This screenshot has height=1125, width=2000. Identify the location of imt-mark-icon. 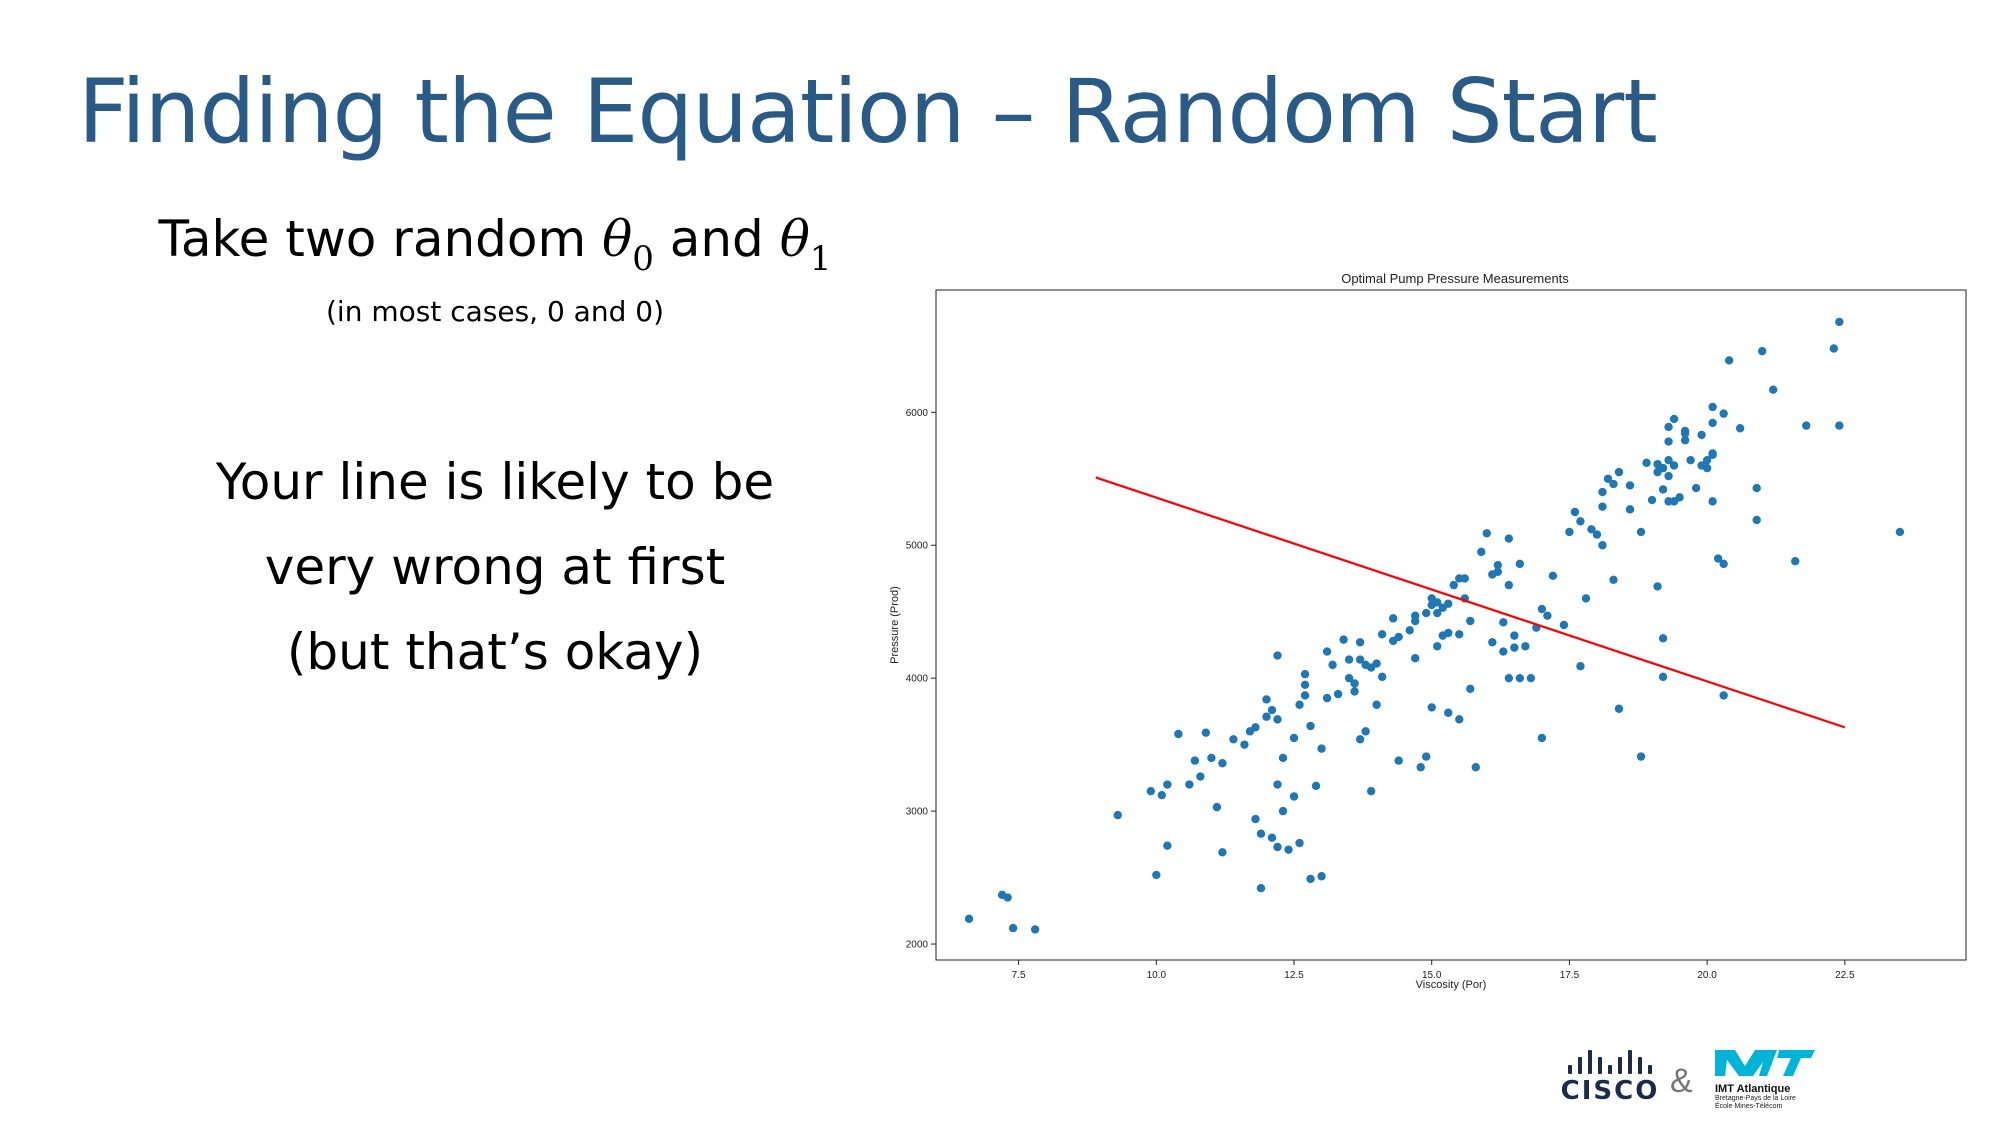
(1765, 1063).